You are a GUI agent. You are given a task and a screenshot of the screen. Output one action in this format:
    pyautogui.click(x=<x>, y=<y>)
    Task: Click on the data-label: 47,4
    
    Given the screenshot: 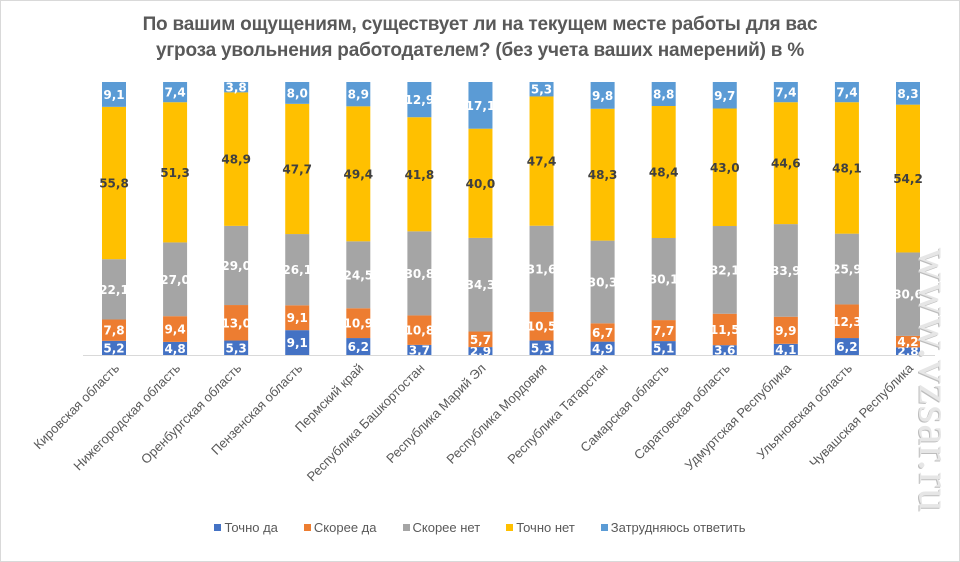 What is the action you would take?
    pyautogui.click(x=542, y=162)
    